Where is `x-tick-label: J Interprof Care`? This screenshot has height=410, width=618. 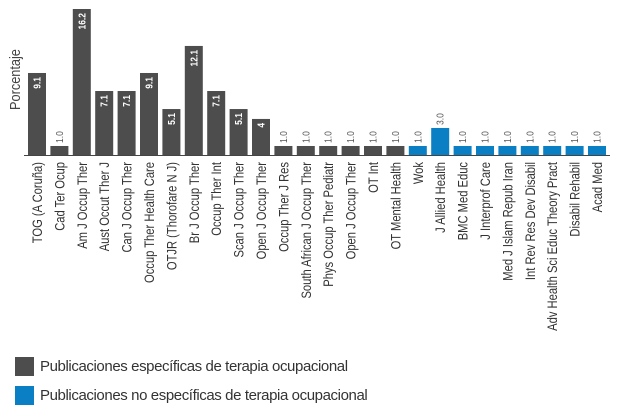
x-tick-label: J Interprof Care is located at coordinates (485, 201).